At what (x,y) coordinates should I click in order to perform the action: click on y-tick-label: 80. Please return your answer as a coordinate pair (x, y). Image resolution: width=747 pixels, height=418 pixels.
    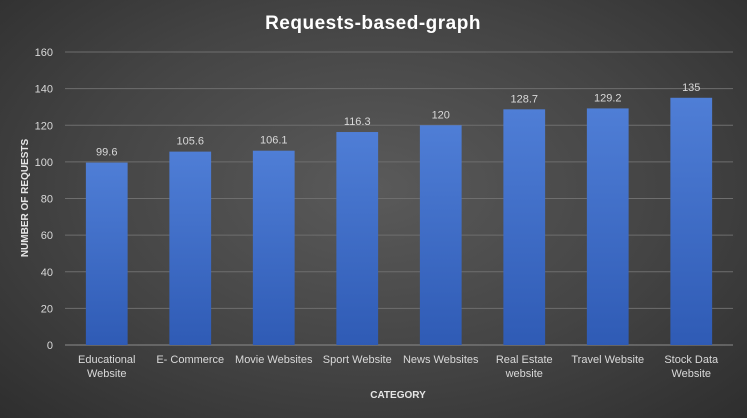
    Looking at the image, I should click on (47, 200).